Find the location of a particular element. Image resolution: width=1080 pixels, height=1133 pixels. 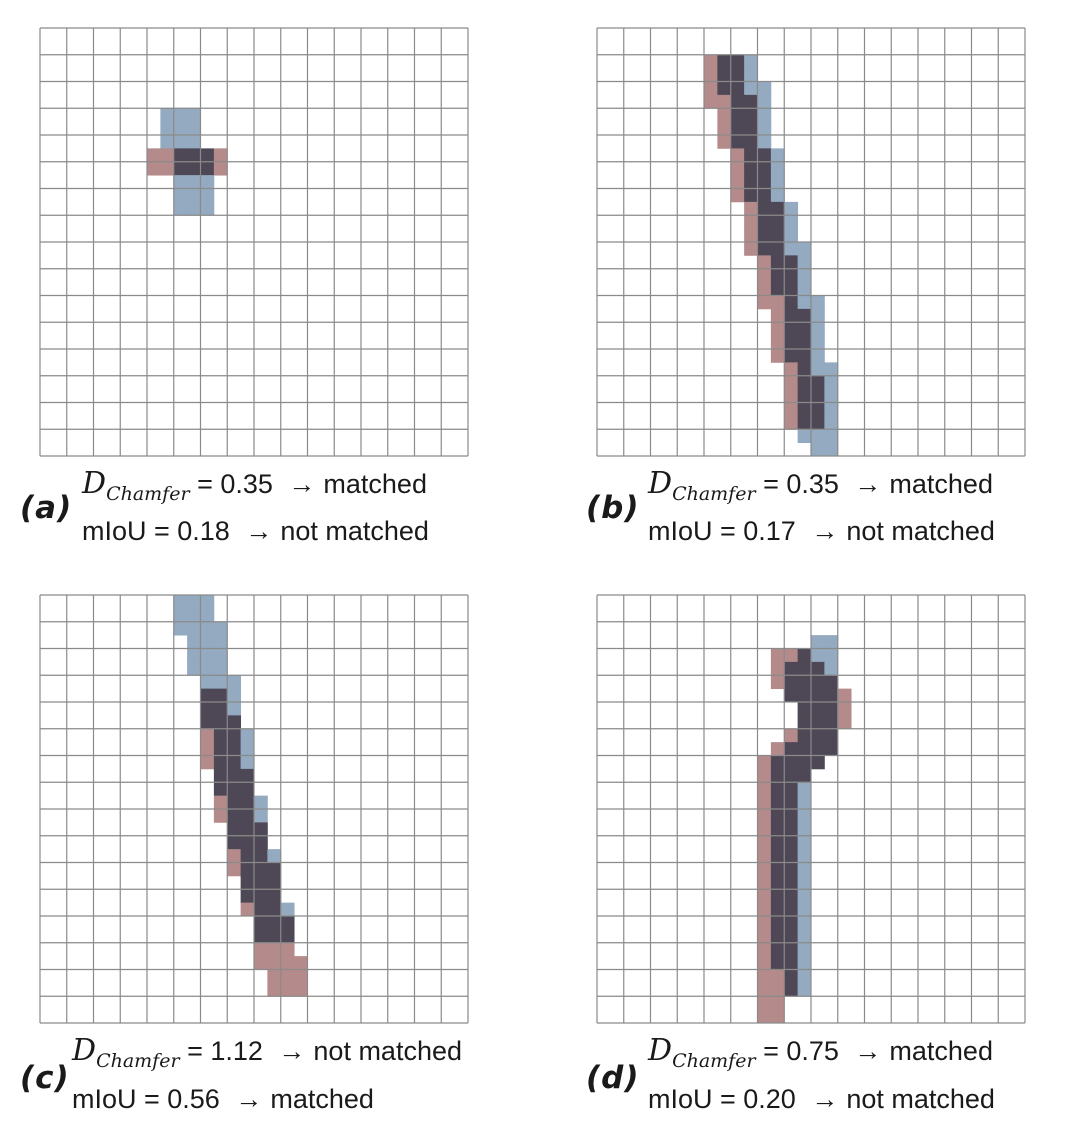

miou-result: not matched is located at coordinates (920, 1099).